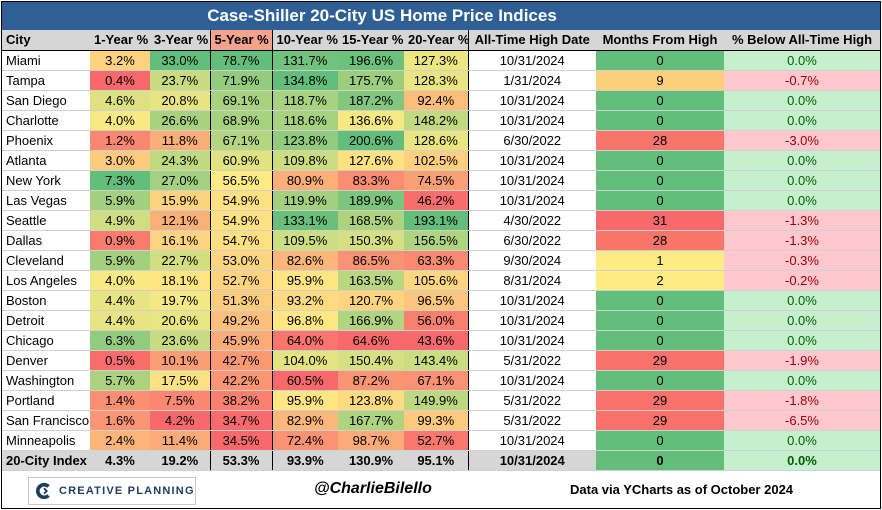 Image resolution: width=882 pixels, height=510 pixels. What do you see at coordinates (304, 160) in the screenshot?
I see `cell-10-year: 109.8%` at bounding box center [304, 160].